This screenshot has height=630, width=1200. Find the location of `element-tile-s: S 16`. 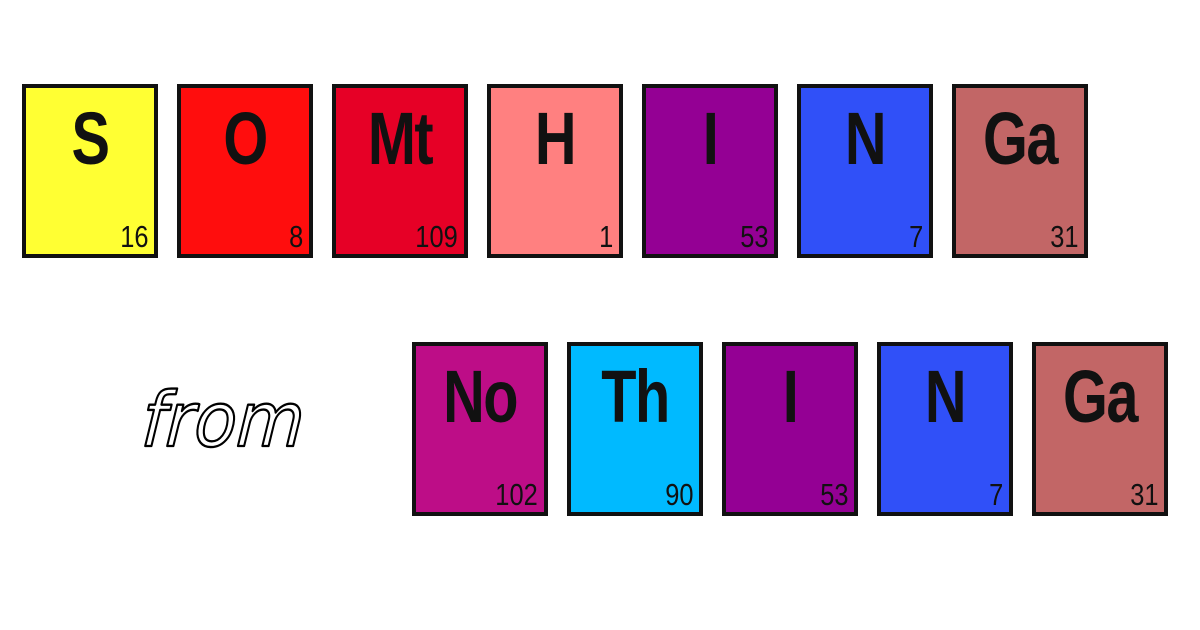

element-tile-s: S 16 is located at coordinates (90, 171).